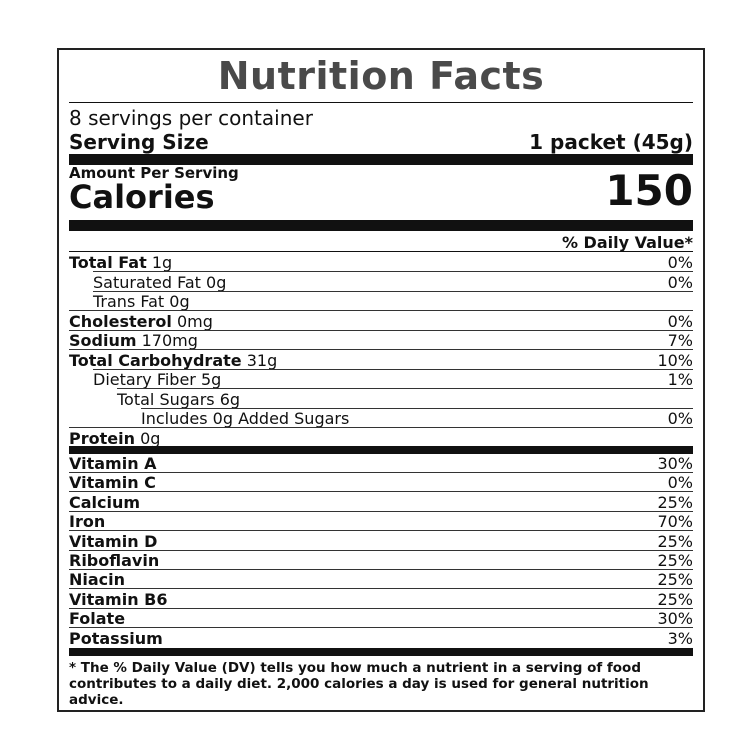 Image resolution: width=750 pixels, height=750 pixels. I want to click on nutrient-label: Dietary Fiber 5g, so click(157, 379).